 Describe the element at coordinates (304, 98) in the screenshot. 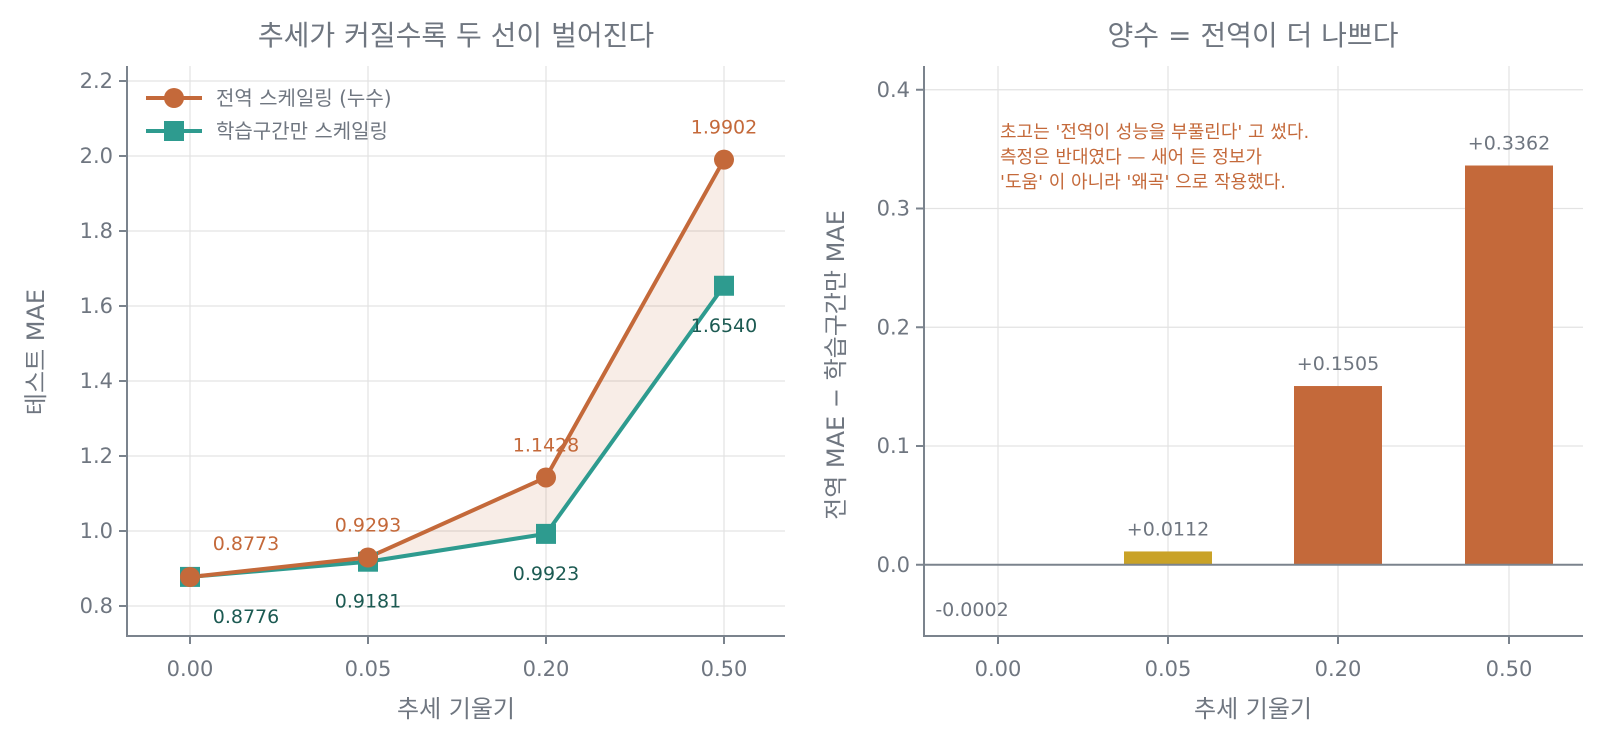

I see `legend-label-leak: 전역 스케일링 (누수)` at that location.